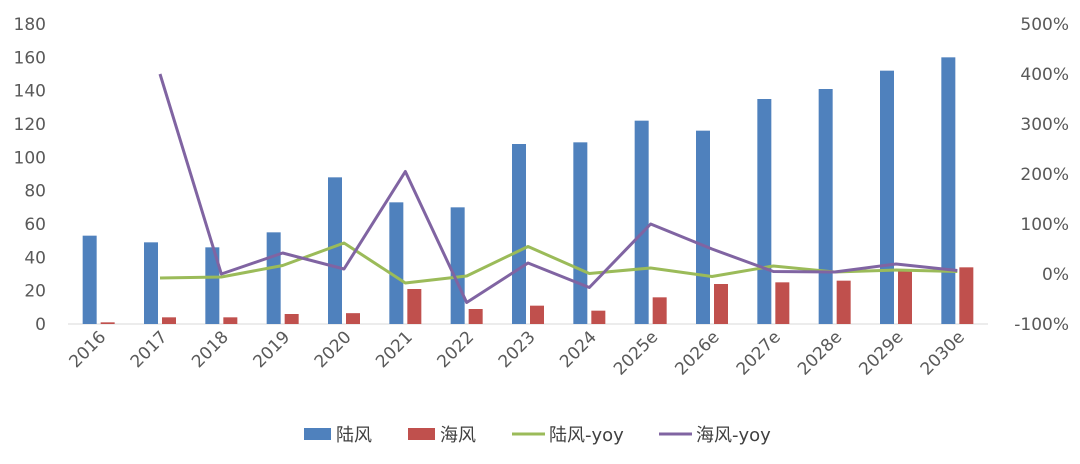 The height and width of the screenshot is (464, 1080). I want to click on right-axis: -100% 0% 100% 200% 300% 400% 500%, so click(1041, 175).